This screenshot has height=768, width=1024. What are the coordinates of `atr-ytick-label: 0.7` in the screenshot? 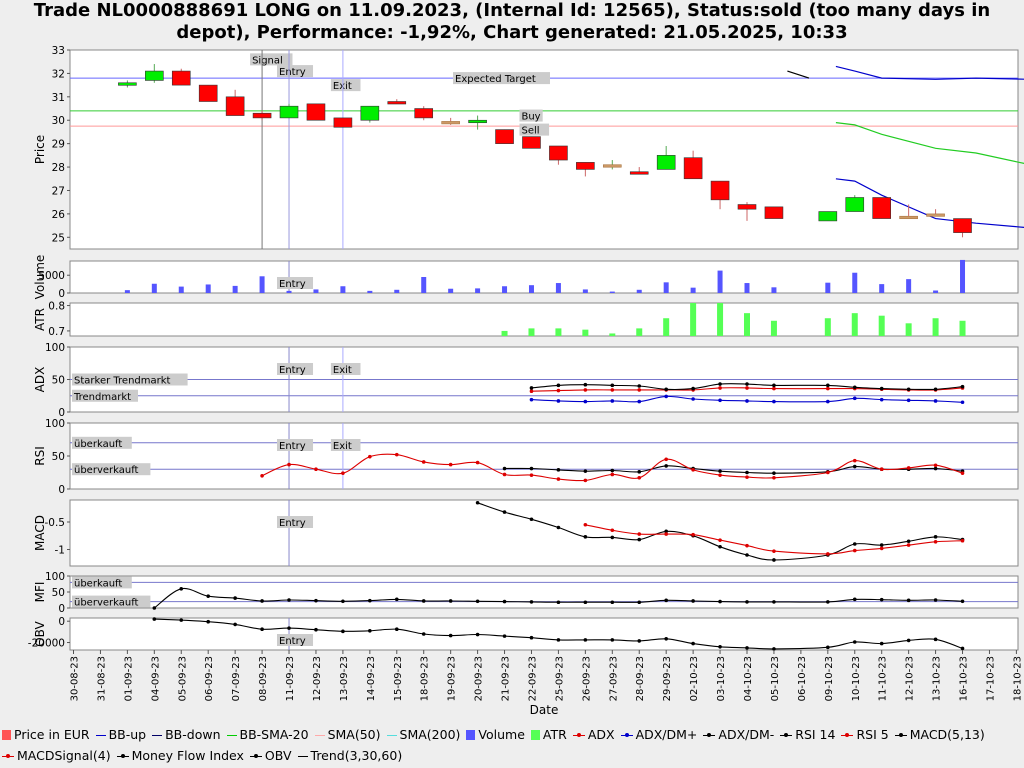 It's located at (56, 332).